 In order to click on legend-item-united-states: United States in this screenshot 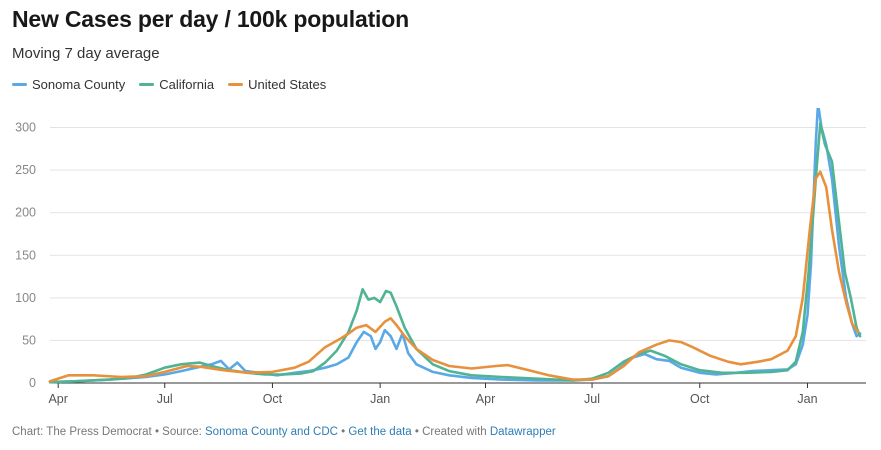, I will do `click(277, 84)`.